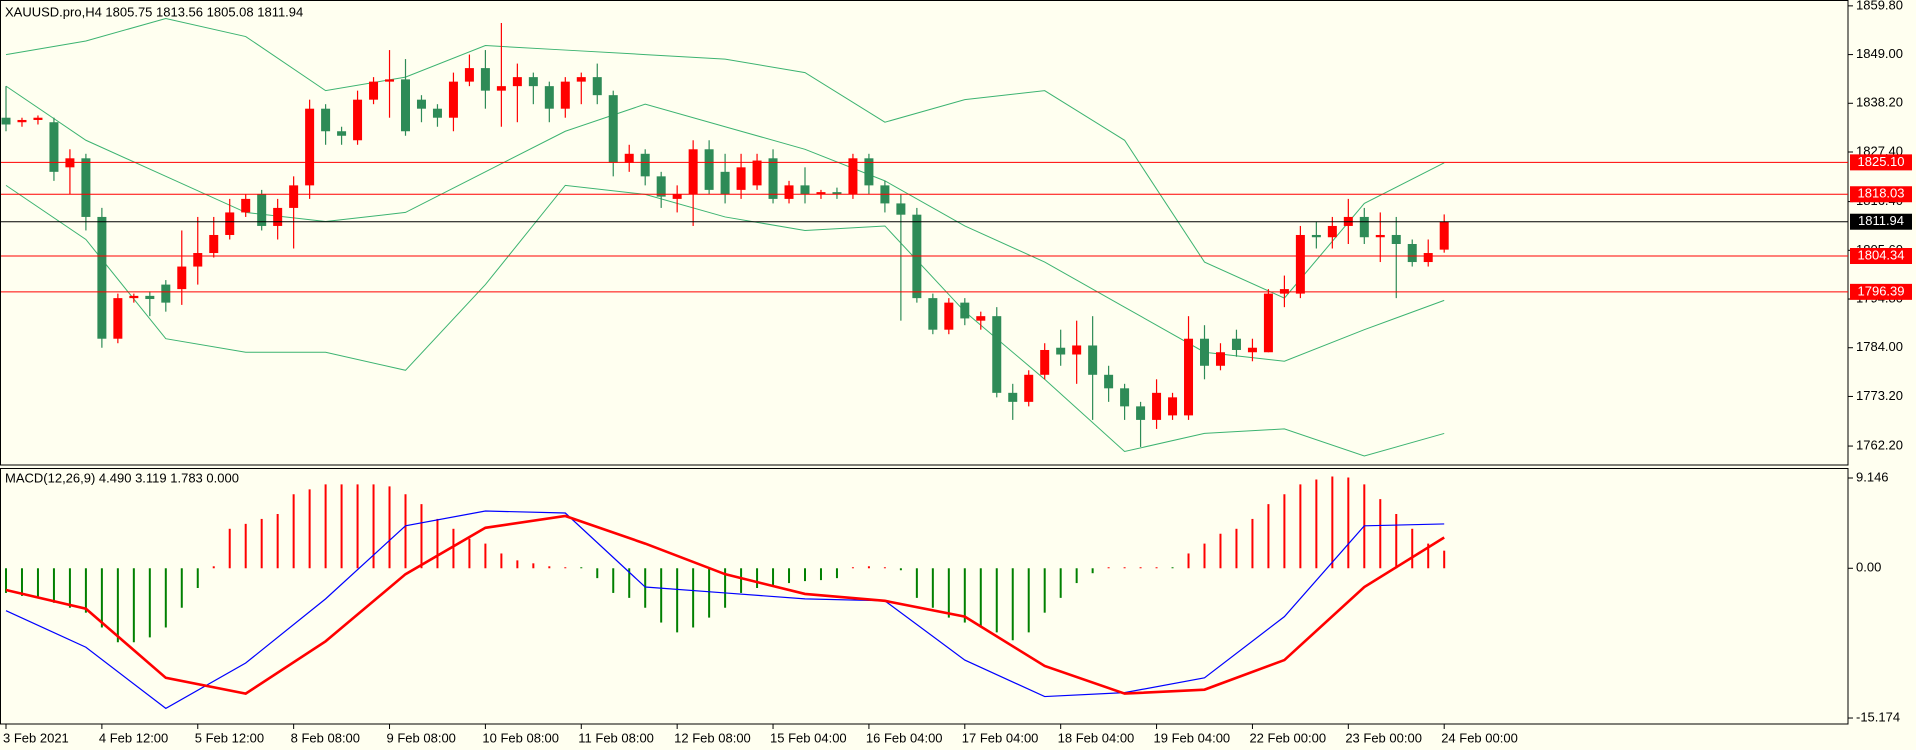 This screenshot has height=750, width=1916. I want to click on price-level-label: 1825.10, so click(1881, 161).